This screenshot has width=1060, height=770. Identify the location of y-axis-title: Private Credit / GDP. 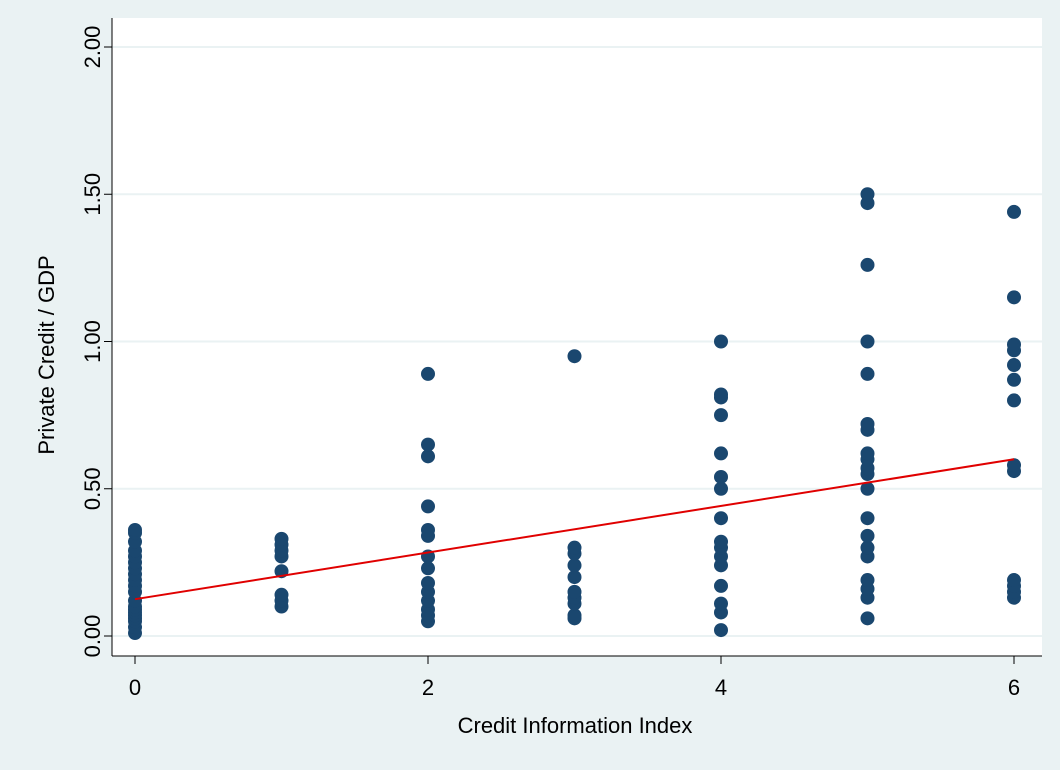
(46, 354).